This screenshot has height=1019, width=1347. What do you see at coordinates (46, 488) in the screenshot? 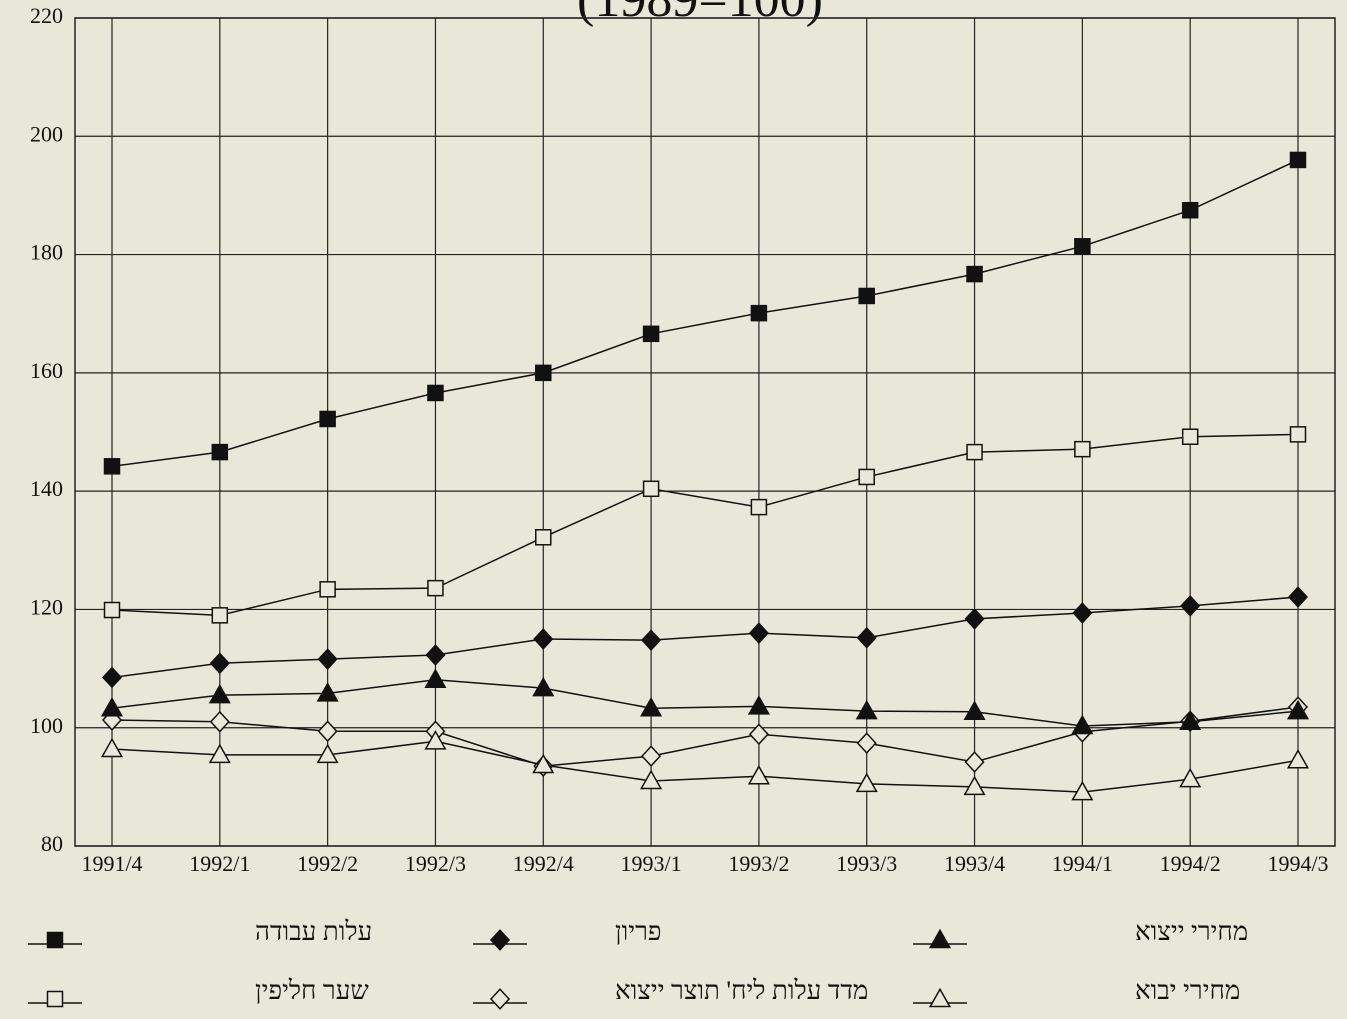
I see `y-tick-label: 140` at bounding box center [46, 488].